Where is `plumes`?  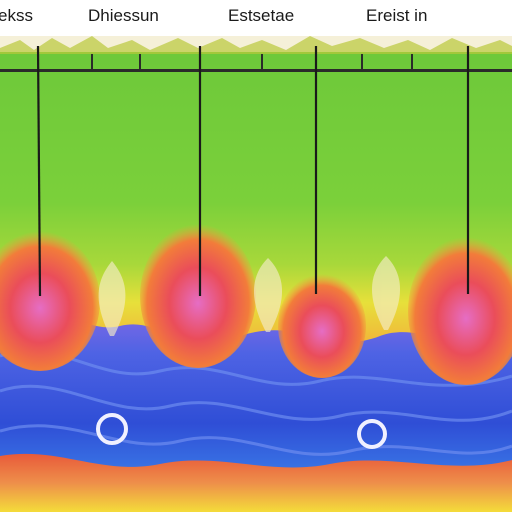
plumes is located at coordinates (249, 296).